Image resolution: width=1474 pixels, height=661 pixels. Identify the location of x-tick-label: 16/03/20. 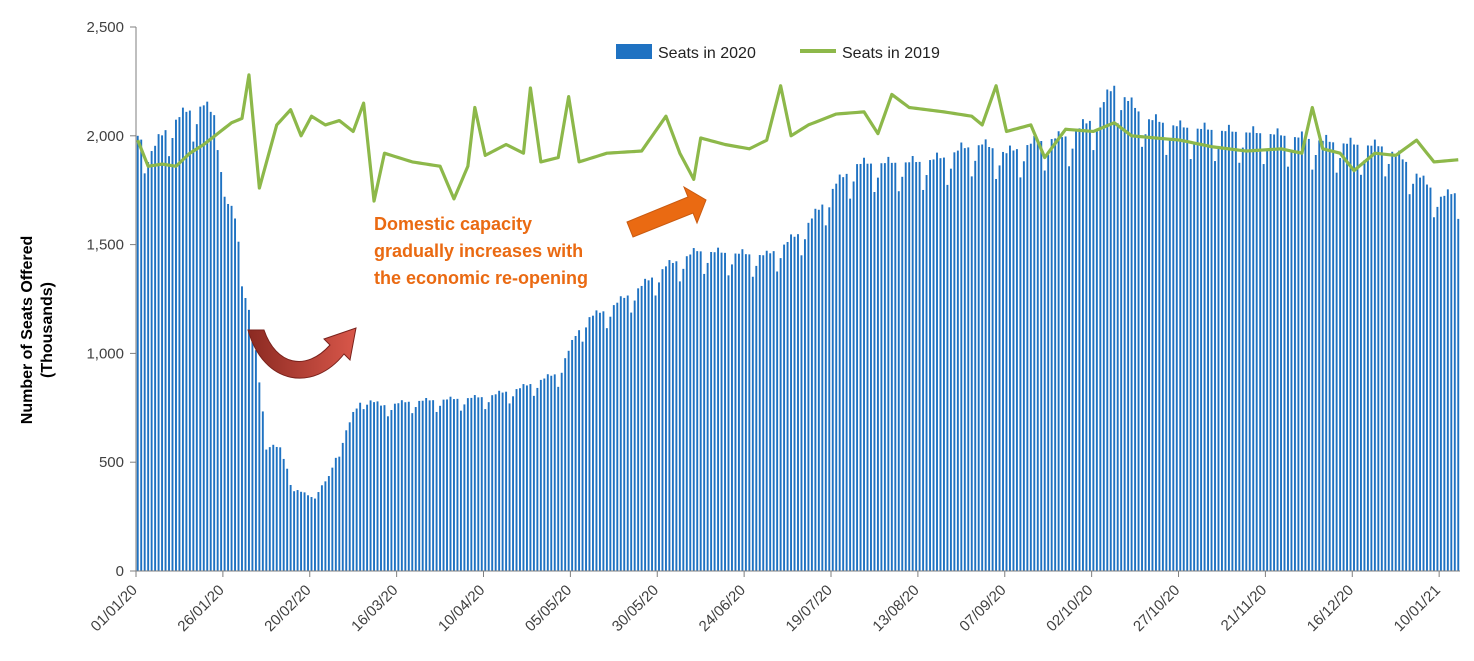
(374, 608).